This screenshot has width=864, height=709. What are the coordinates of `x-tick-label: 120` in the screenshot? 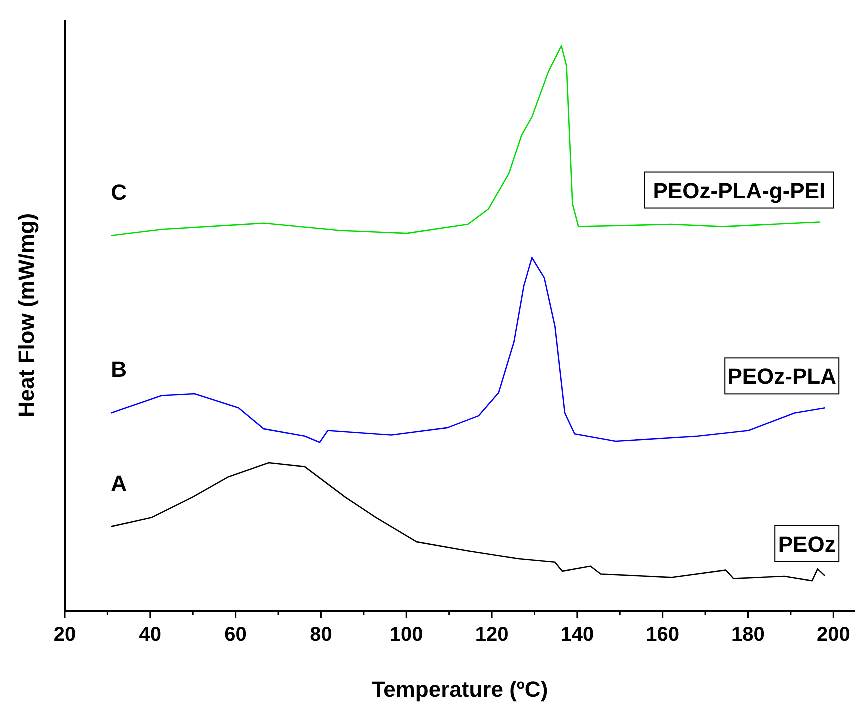 It's located at (492, 635).